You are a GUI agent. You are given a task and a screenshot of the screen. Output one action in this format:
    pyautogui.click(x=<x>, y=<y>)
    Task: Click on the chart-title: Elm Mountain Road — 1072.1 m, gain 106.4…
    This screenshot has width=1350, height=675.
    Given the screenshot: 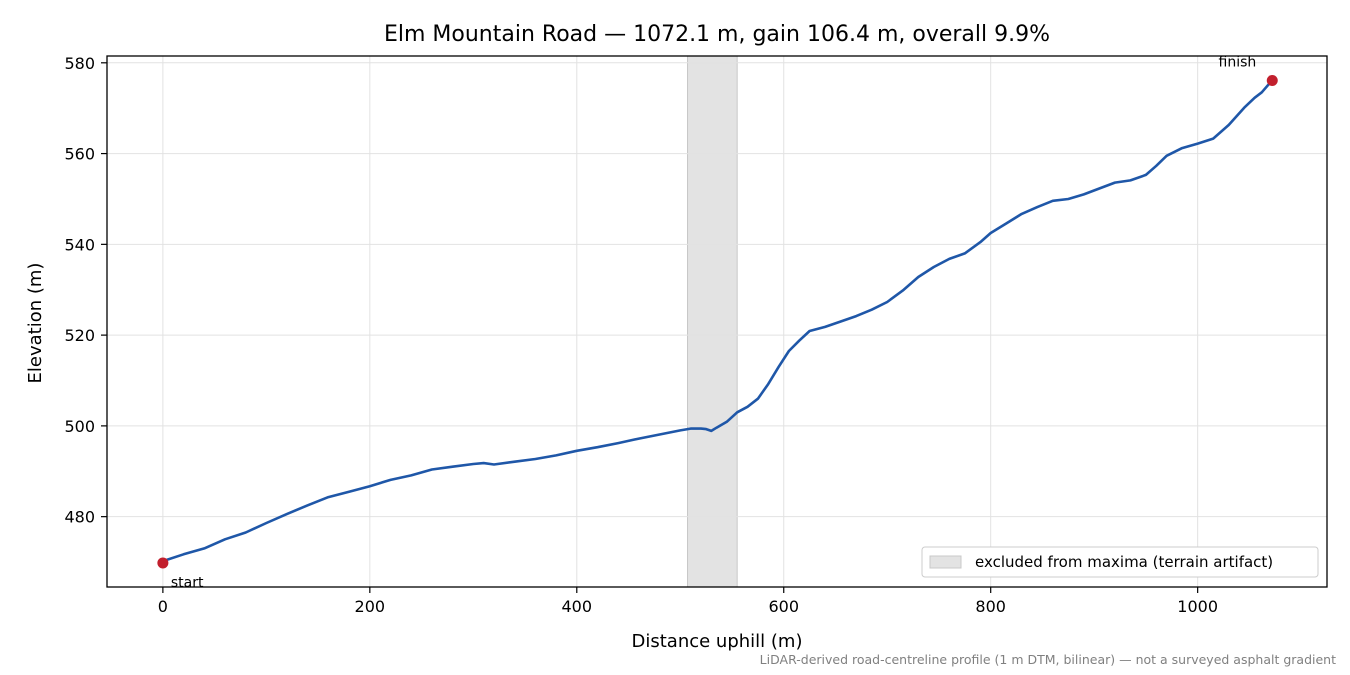 What is the action you would take?
    pyautogui.click(x=717, y=34)
    